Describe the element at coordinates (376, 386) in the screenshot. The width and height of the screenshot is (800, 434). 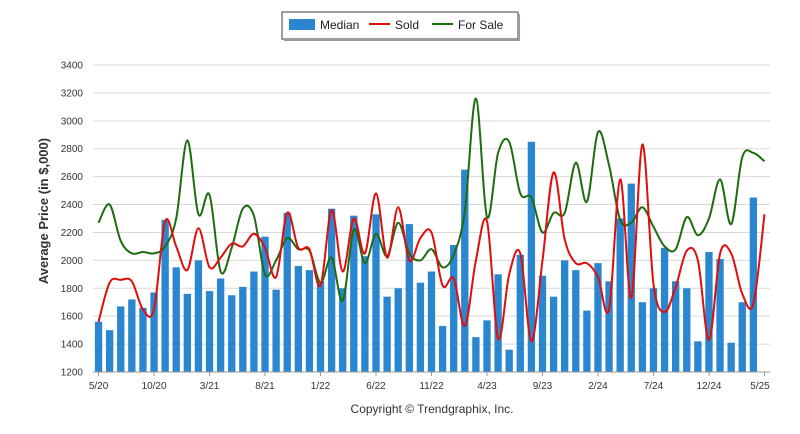
I see `x-tick-label: 6/22` at that location.